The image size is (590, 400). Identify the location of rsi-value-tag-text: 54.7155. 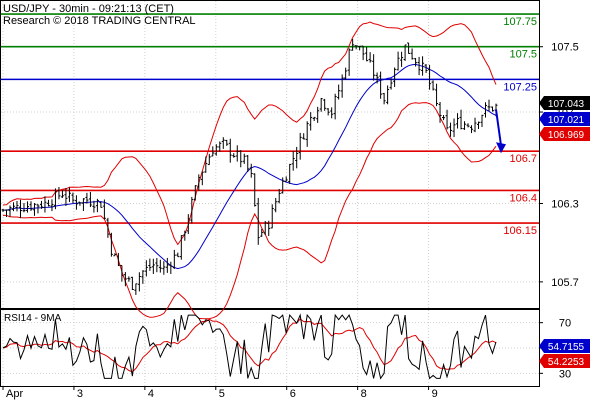
(566, 347).